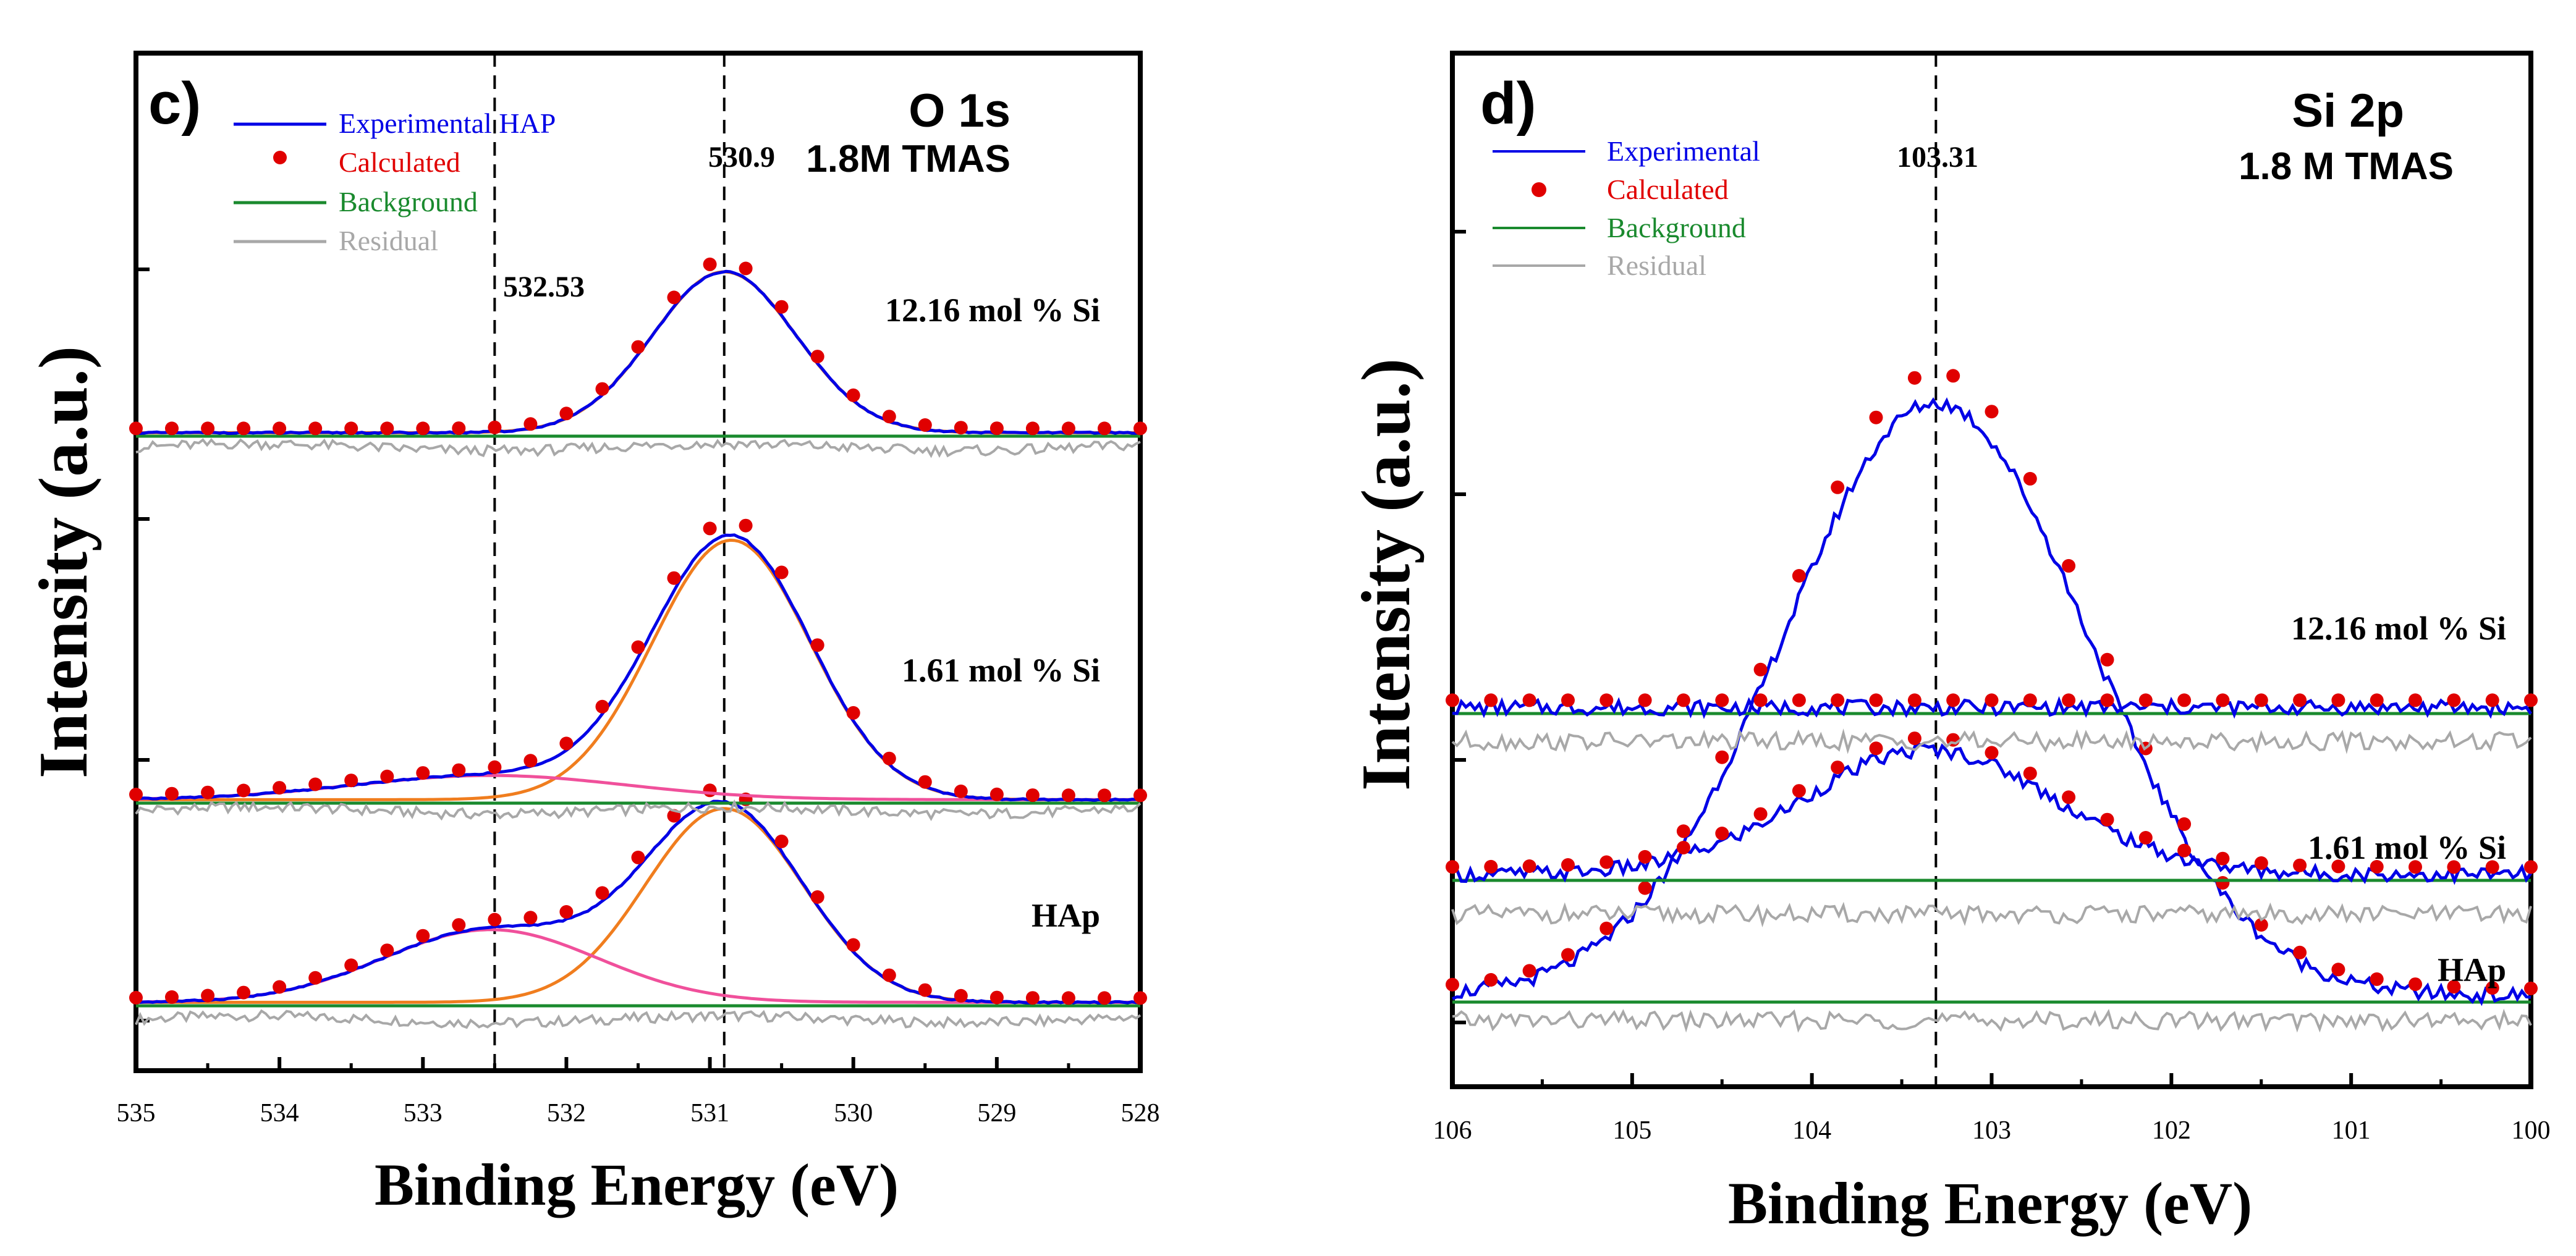 The height and width of the screenshot is (1256, 2576). I want to click on panel-d-series-label-hap: HAp, so click(2472, 969).